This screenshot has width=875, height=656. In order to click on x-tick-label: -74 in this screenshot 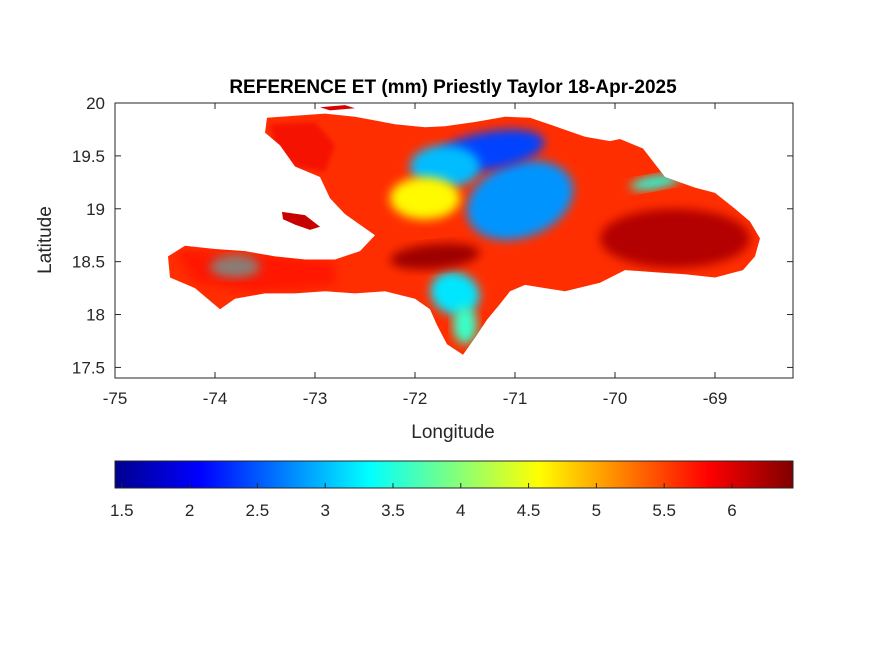, I will do `click(215, 398)`.